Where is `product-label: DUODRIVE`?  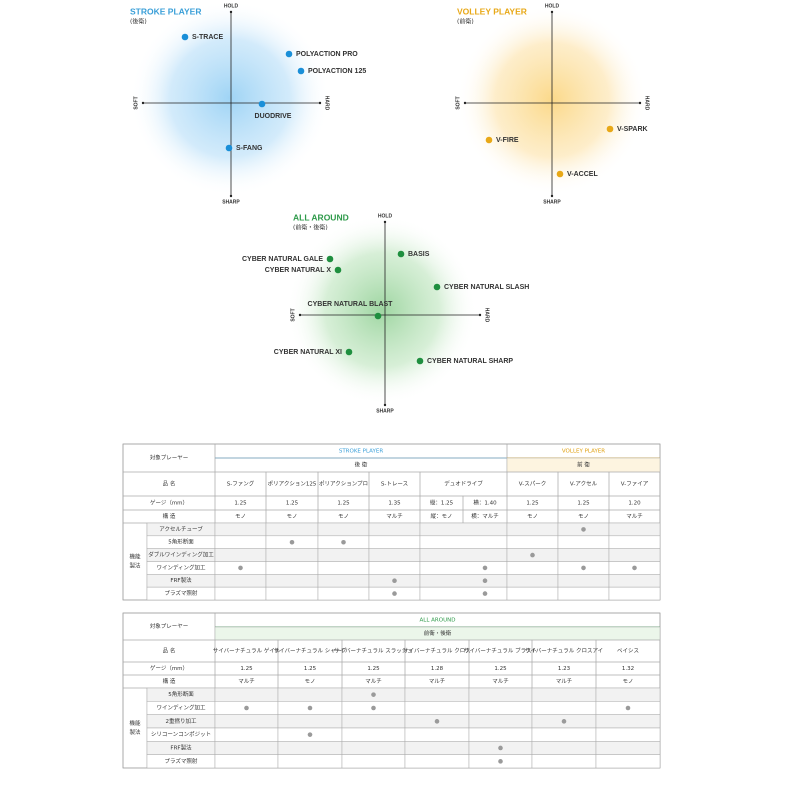 product-label: DUODRIVE is located at coordinates (273, 116).